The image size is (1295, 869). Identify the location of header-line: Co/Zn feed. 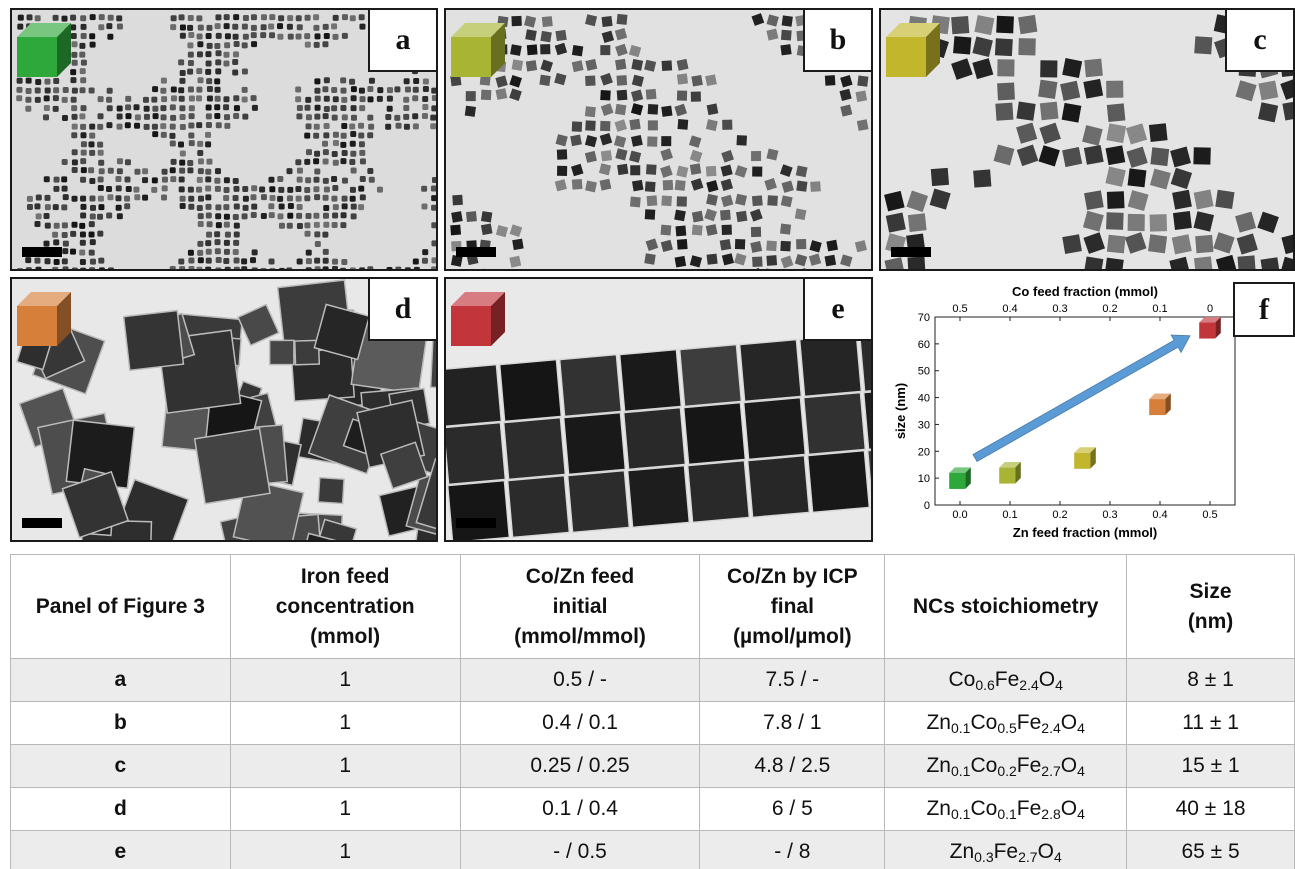
(580, 576).